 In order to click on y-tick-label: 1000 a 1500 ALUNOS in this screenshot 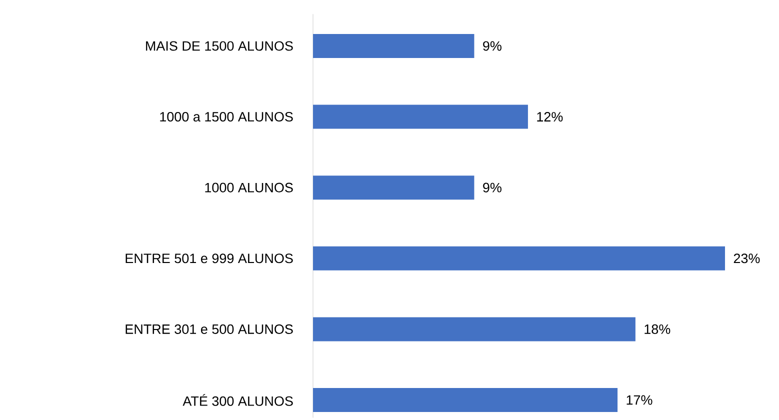, I will do `click(226, 117)`.